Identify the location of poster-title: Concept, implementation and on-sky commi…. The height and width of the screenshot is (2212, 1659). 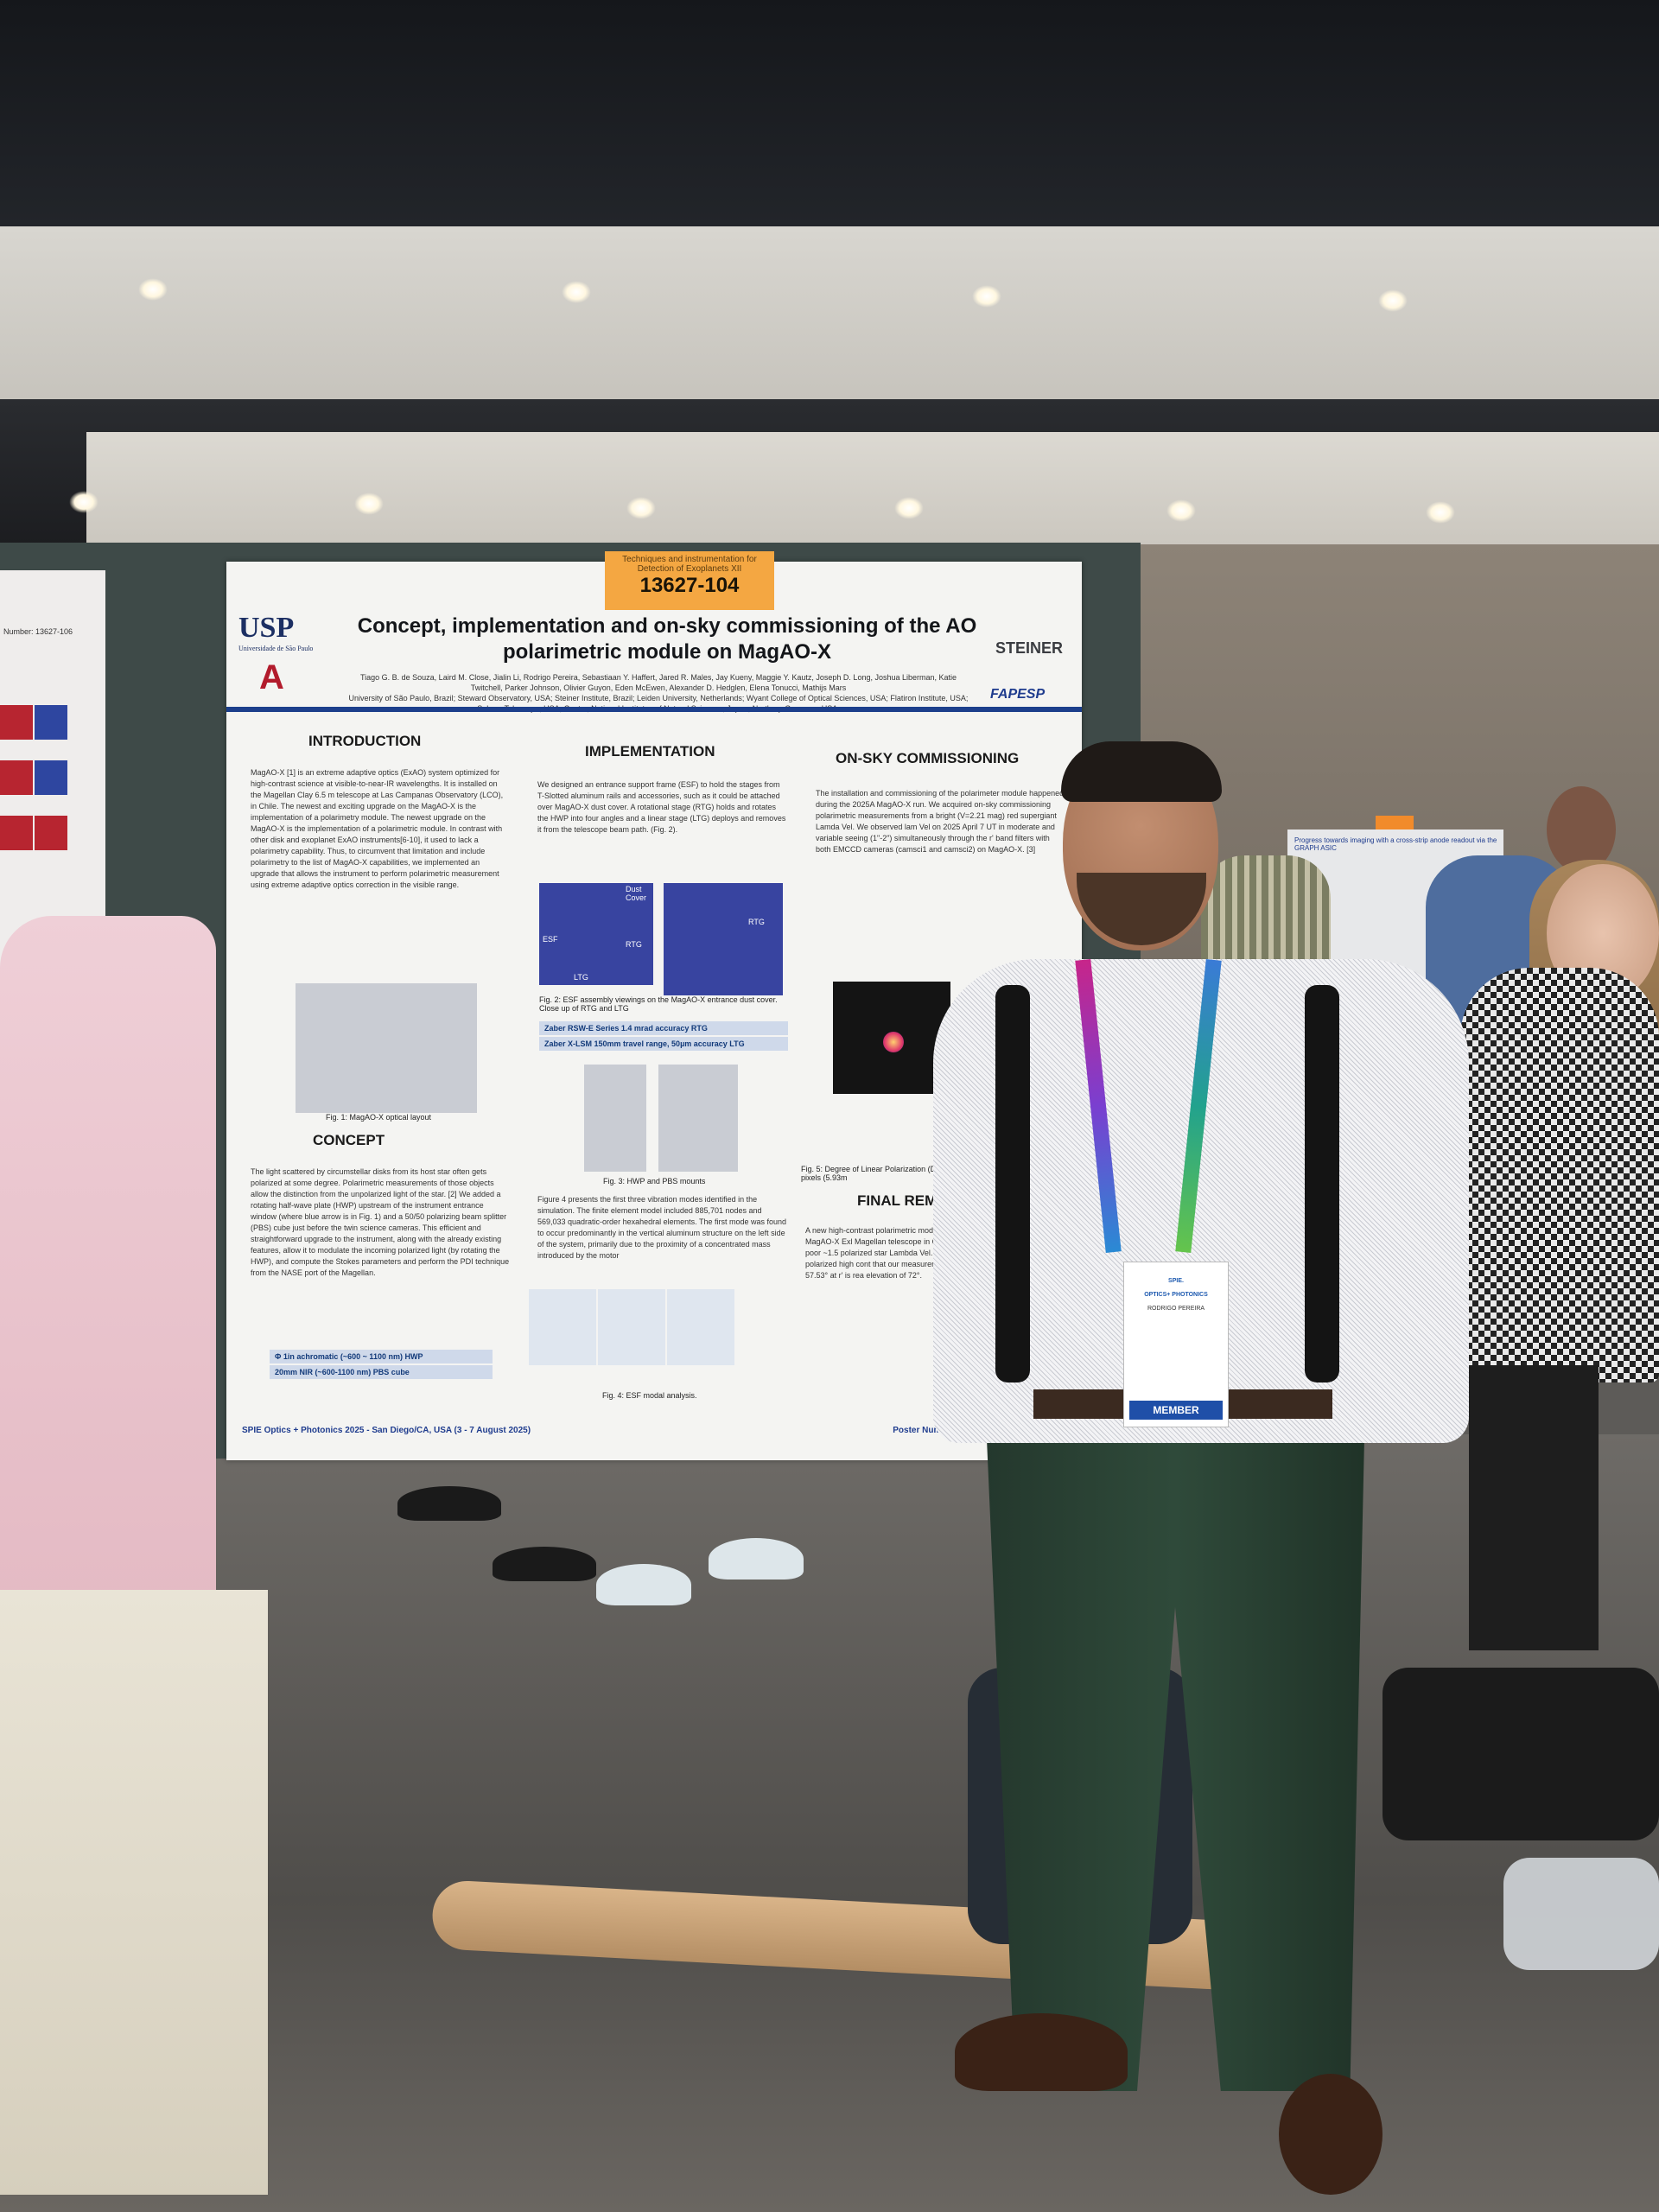
(667, 639).